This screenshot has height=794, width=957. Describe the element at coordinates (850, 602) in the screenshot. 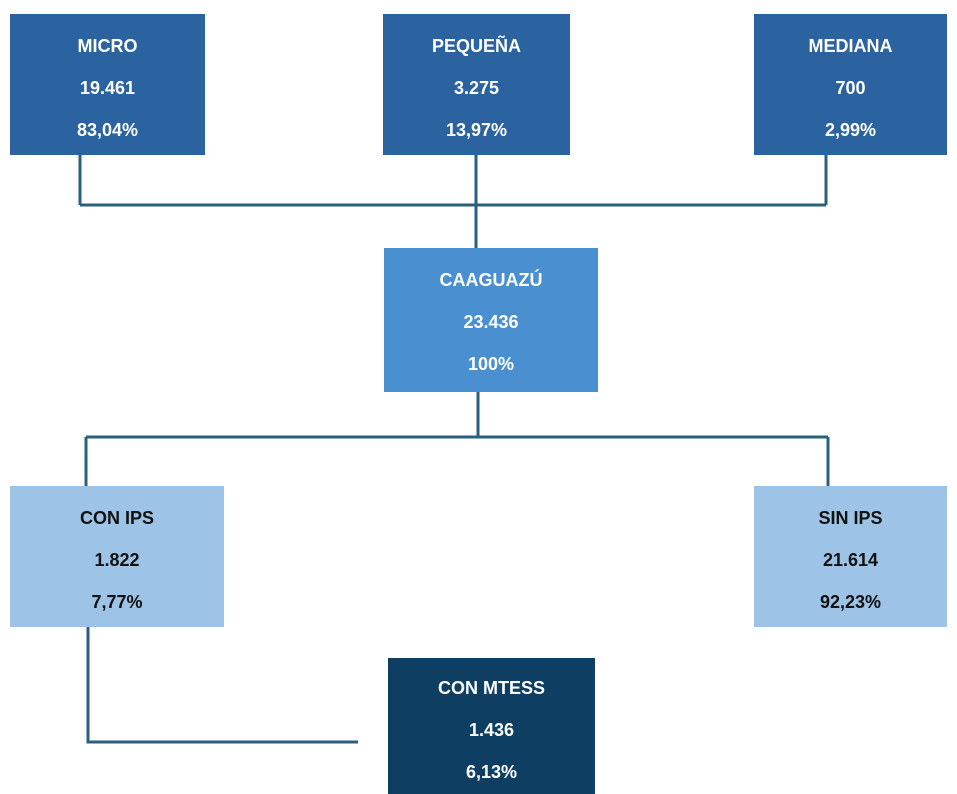

I see `node-percent: 92,23%` at that location.